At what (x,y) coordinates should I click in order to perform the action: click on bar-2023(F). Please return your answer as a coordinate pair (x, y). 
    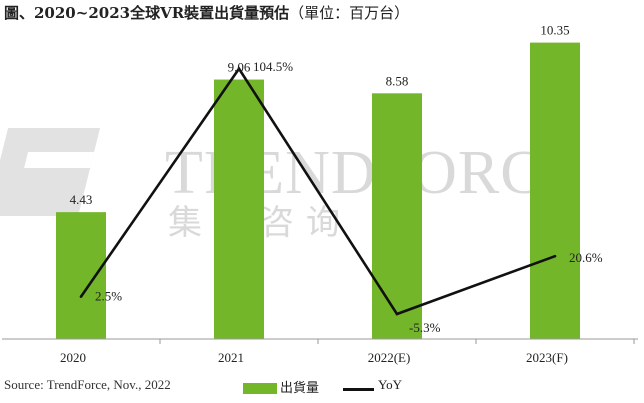
    Looking at the image, I should click on (555, 190).